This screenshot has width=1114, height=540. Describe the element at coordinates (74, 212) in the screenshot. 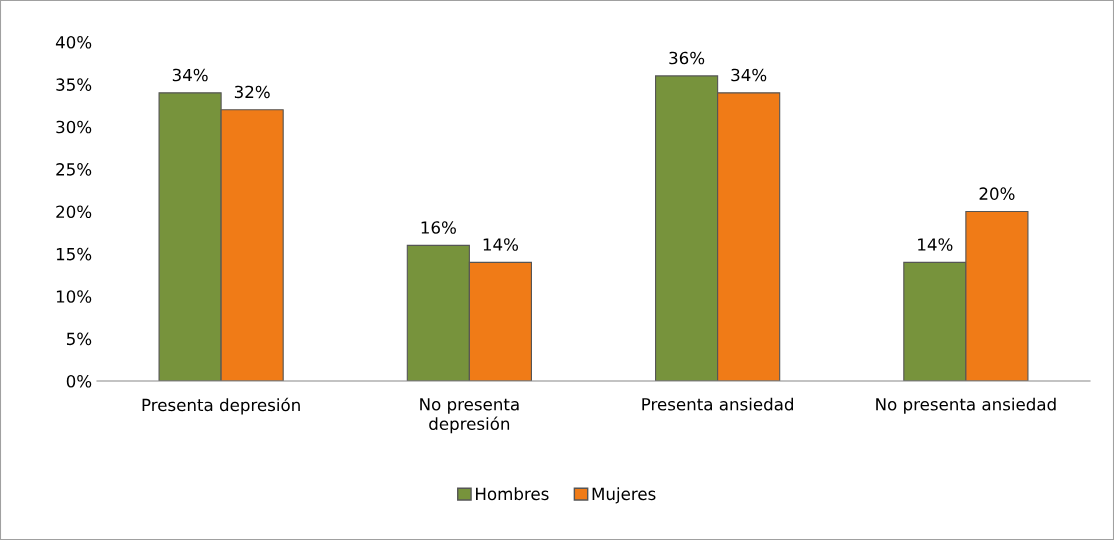

I see `y-tick-label: 20%` at that location.